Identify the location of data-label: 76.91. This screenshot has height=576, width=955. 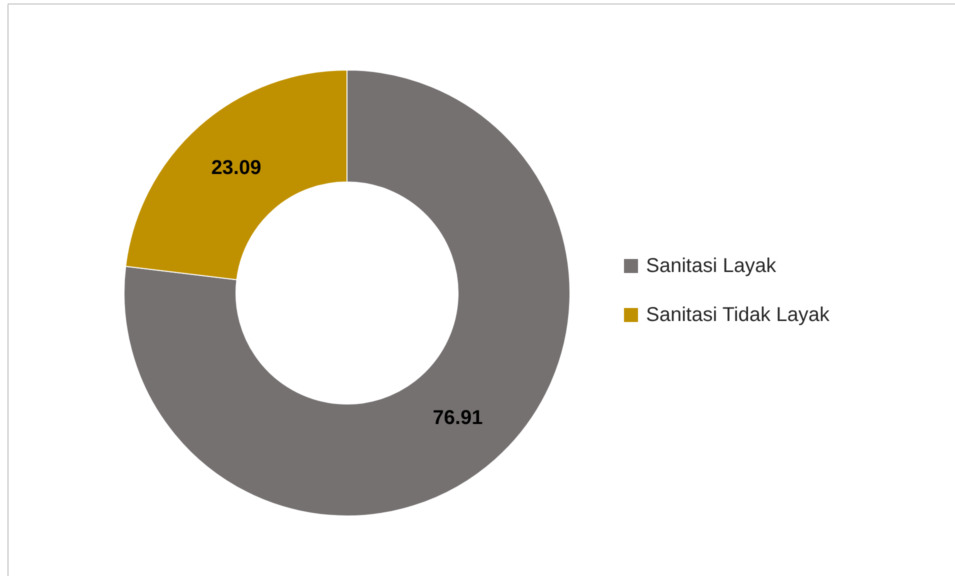
(457, 417).